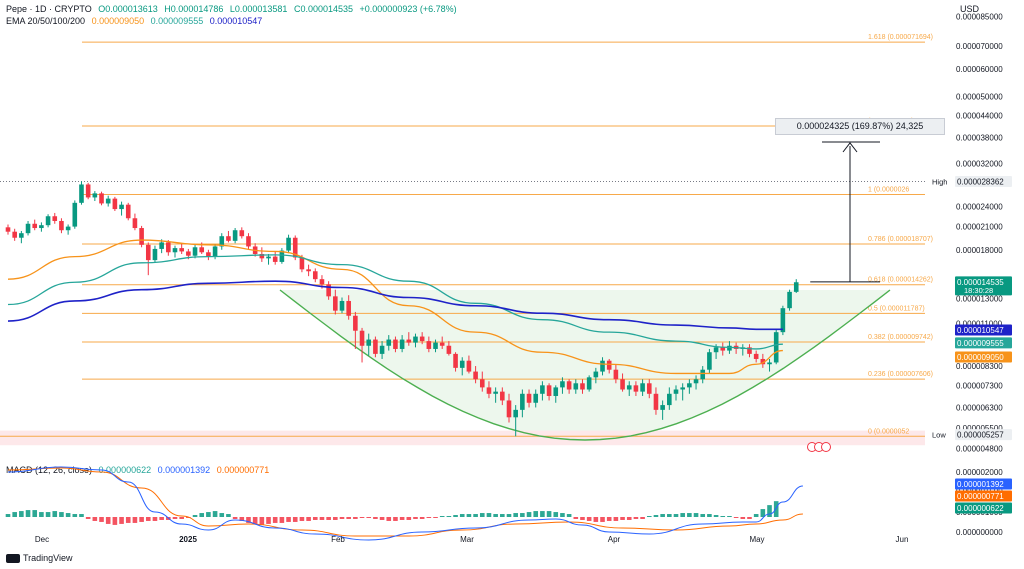 This screenshot has width=1024, height=569. What do you see at coordinates (128, 9) in the screenshot?
I see `ohlc-open: O0.000013613` at bounding box center [128, 9].